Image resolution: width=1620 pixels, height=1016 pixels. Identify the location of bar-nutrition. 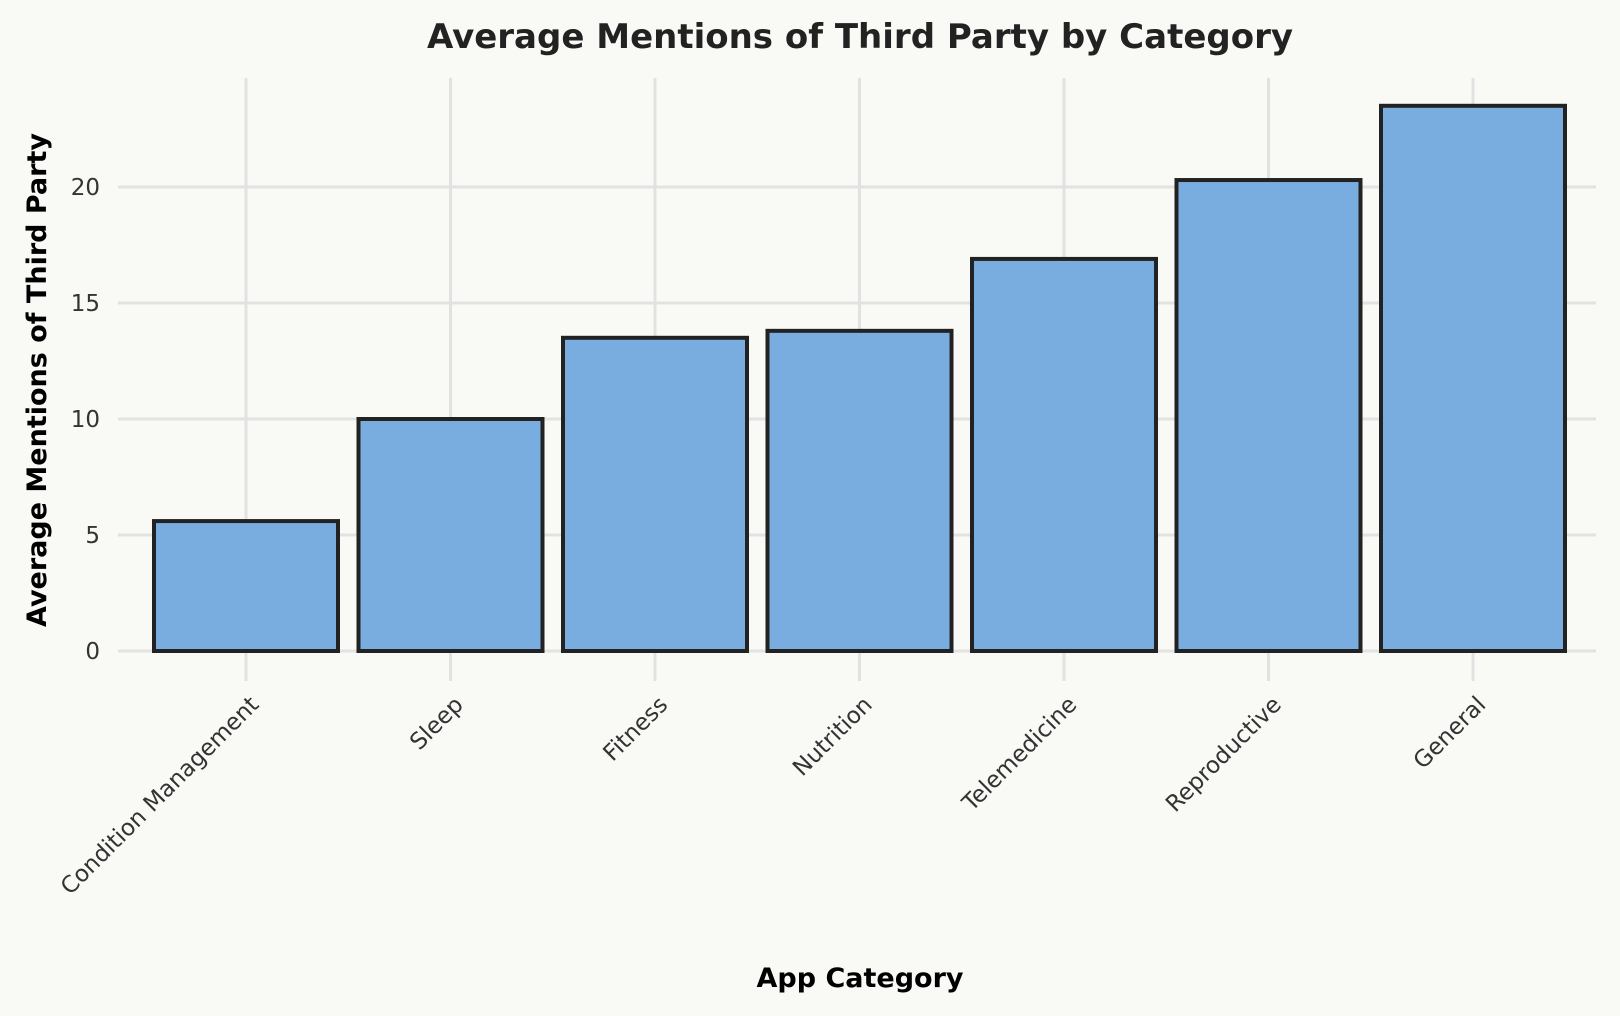
(859, 490).